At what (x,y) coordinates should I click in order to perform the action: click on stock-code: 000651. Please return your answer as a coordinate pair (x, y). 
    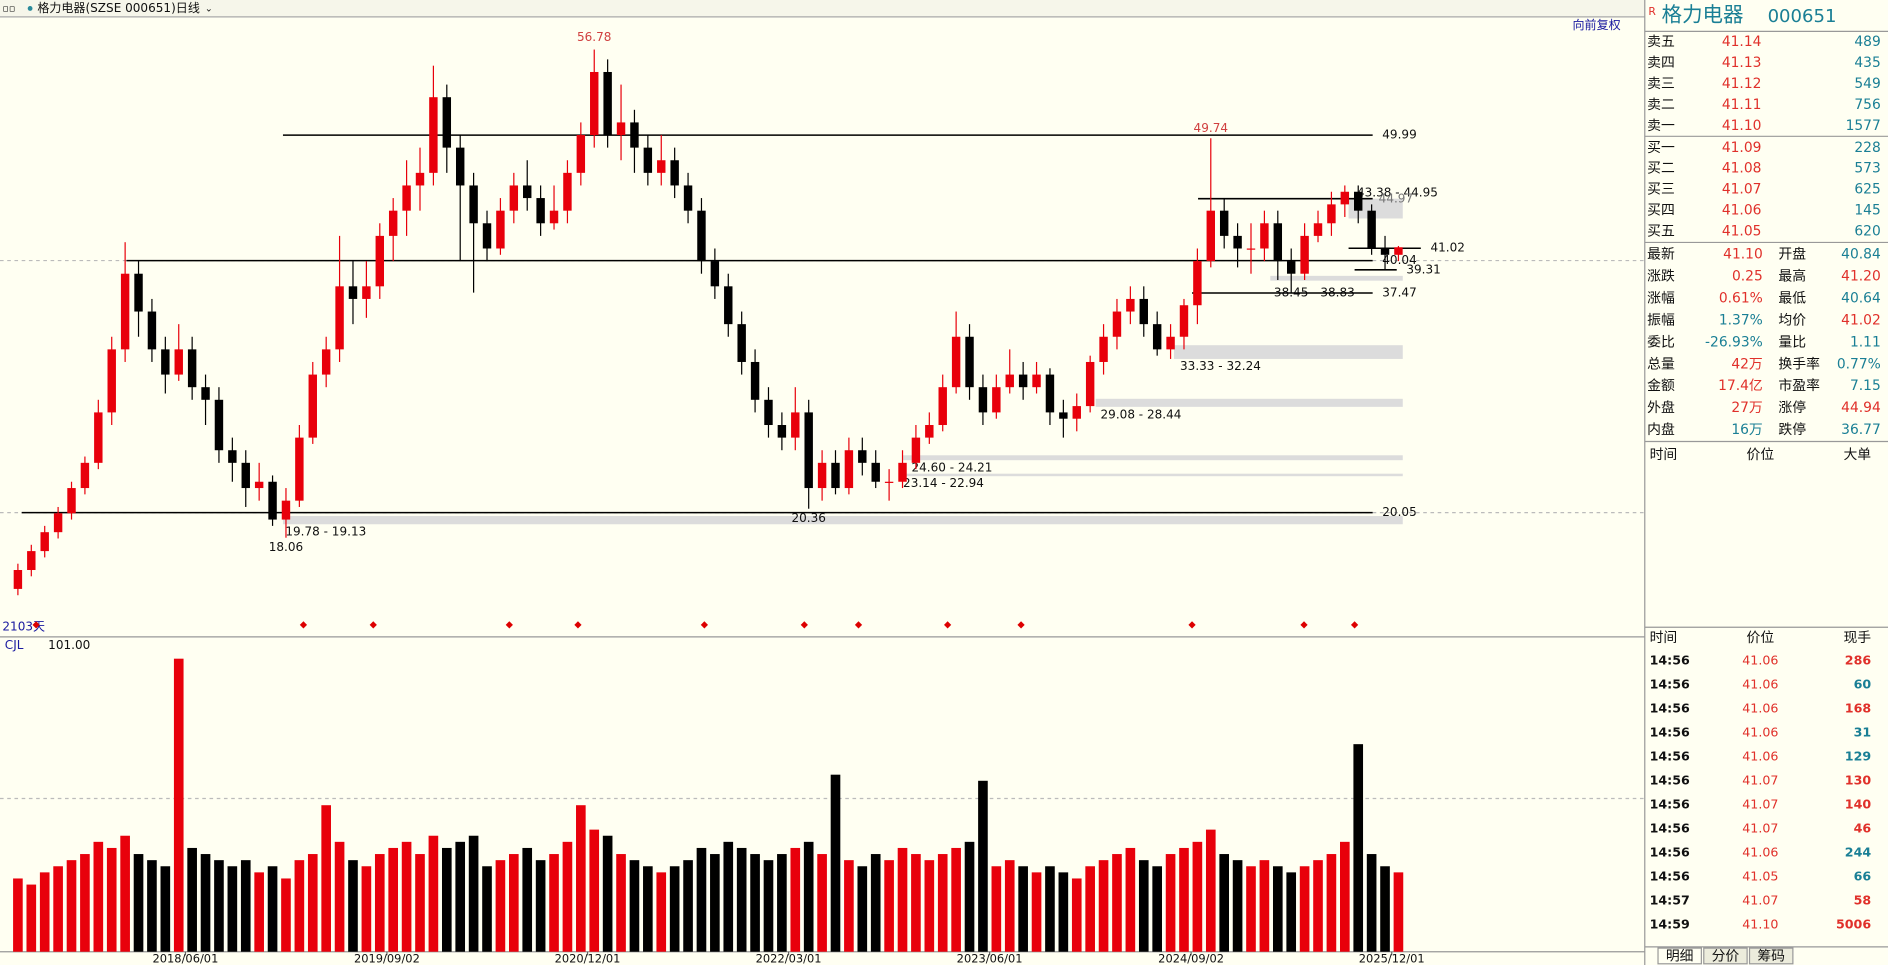
    Looking at the image, I should click on (1802, 16).